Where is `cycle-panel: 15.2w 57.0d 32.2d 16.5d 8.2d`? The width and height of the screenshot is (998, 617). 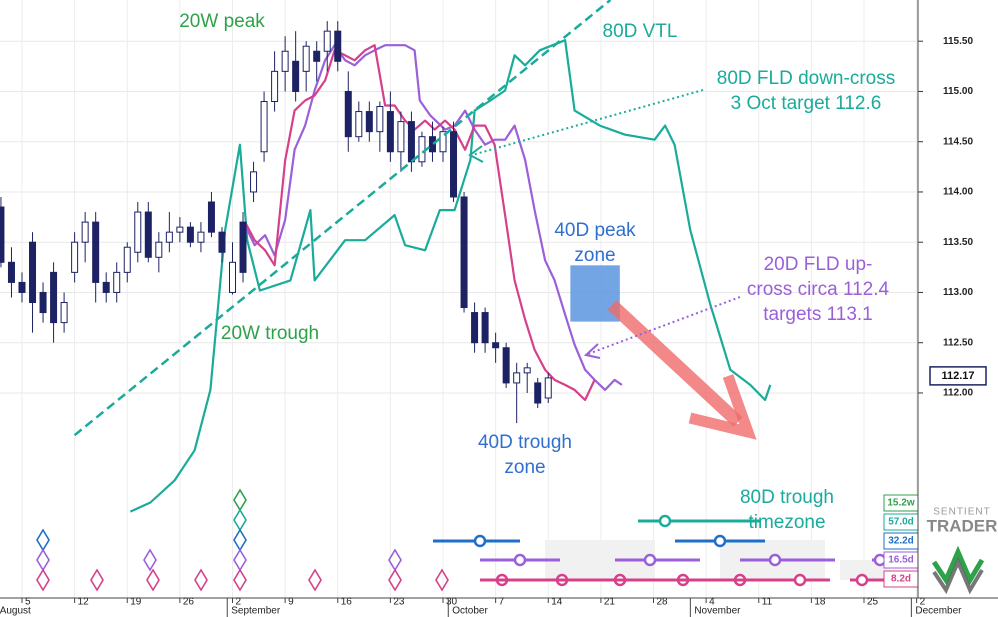
cycle-panel: 15.2w 57.0d 32.2d 16.5d 8.2d is located at coordinates (477, 540).